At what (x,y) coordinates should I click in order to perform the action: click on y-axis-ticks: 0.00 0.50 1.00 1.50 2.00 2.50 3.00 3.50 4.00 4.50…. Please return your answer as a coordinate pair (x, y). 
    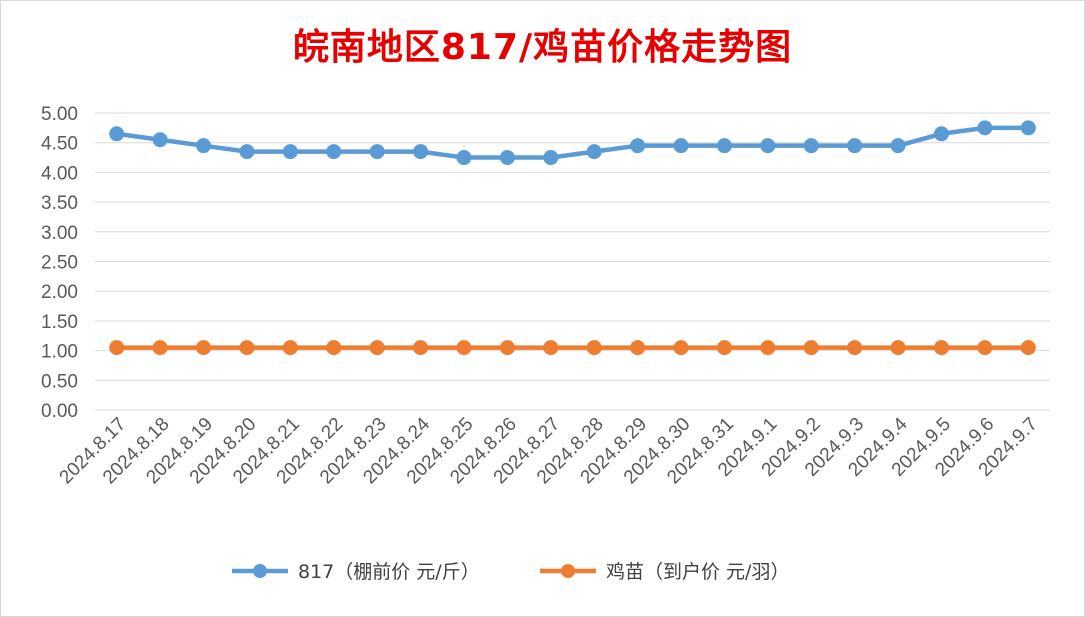
    Looking at the image, I should click on (59, 263).